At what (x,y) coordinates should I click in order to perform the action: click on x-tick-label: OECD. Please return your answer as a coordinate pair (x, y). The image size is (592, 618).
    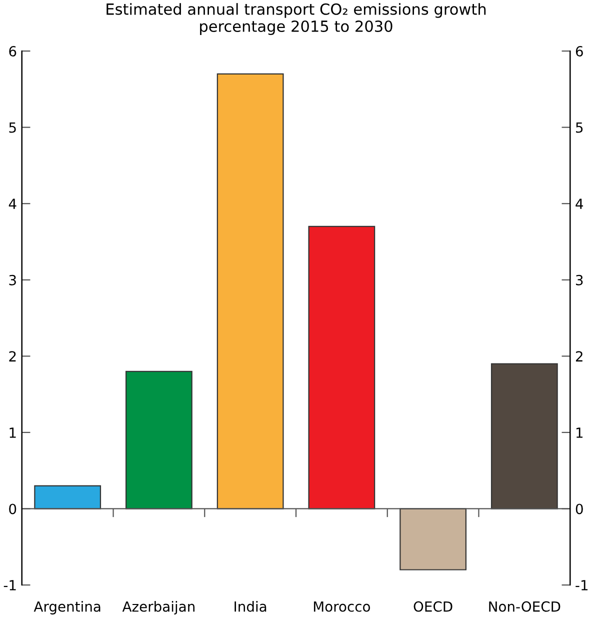
    Looking at the image, I should click on (433, 606).